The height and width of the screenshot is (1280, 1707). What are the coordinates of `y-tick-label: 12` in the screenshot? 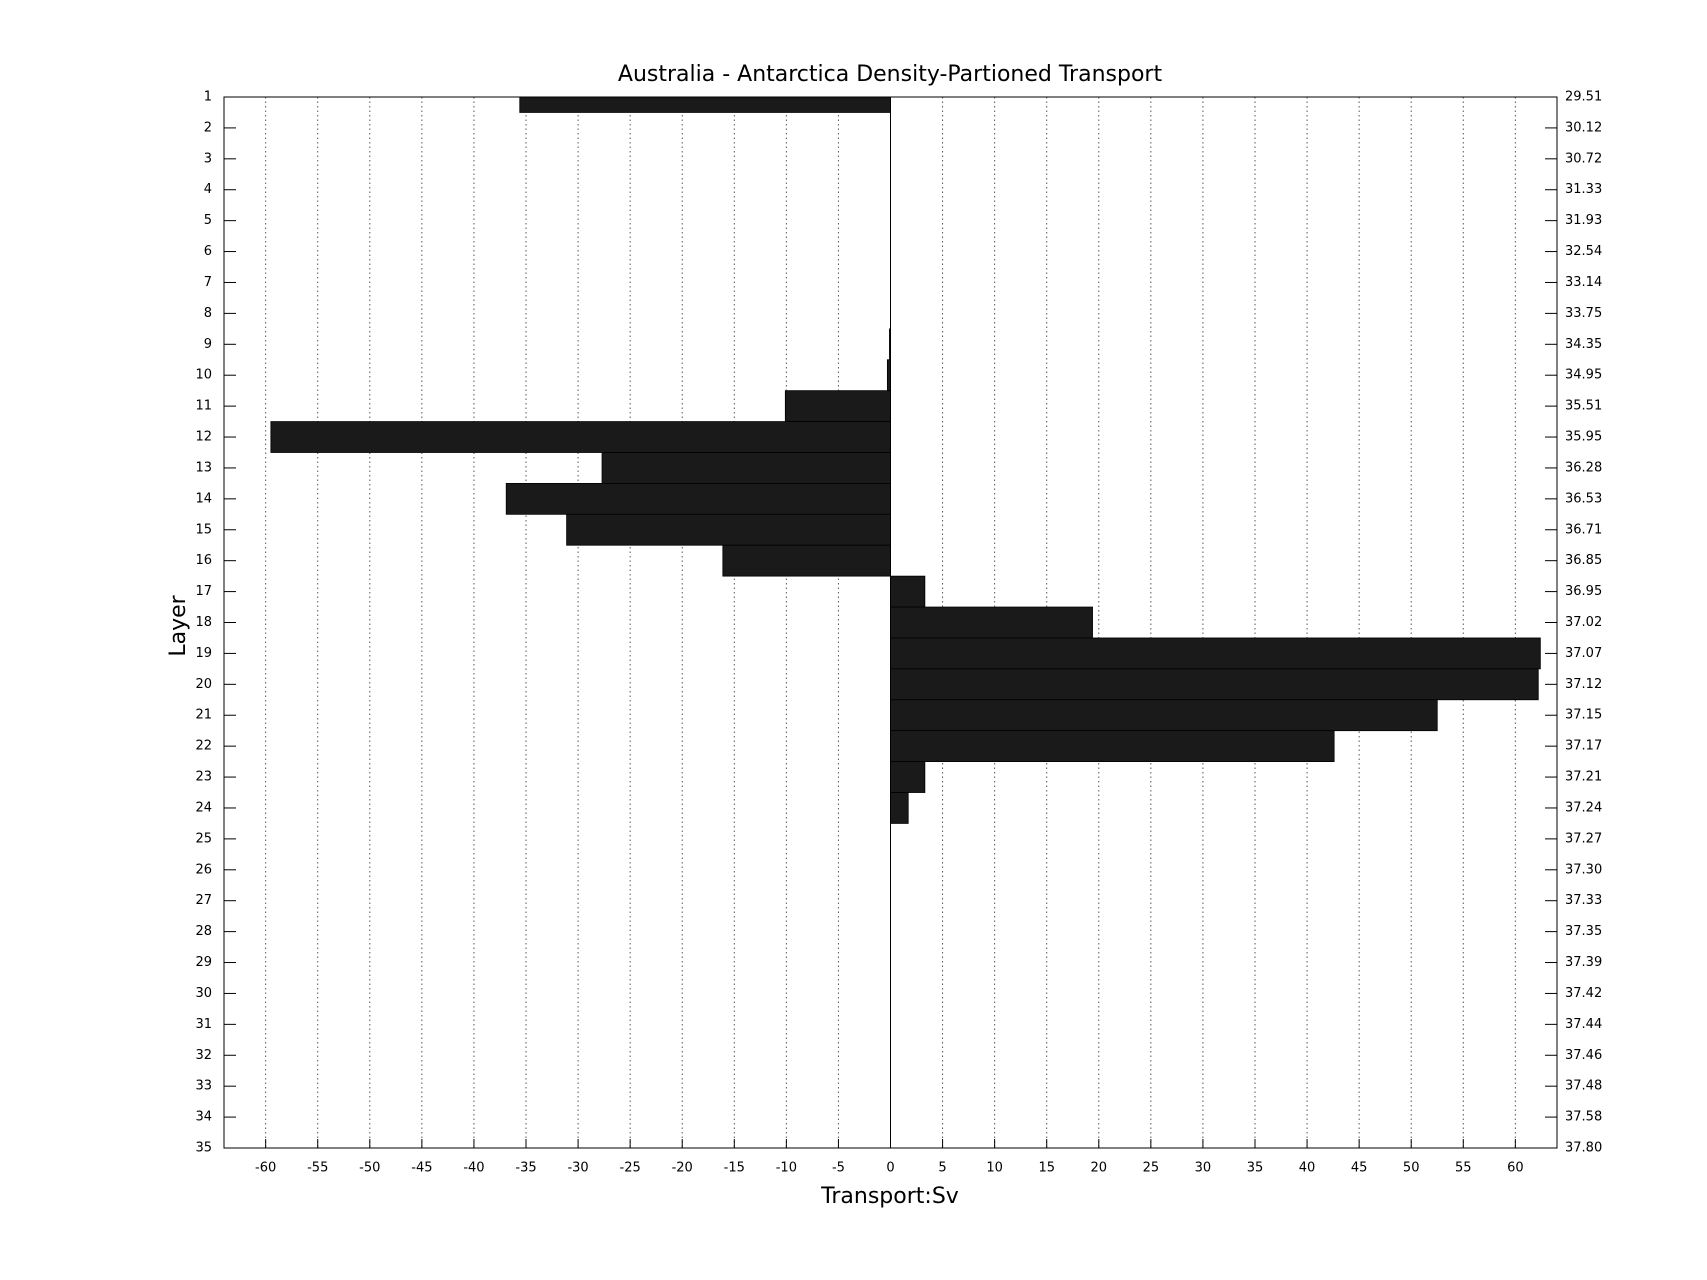 It's located at (203, 437).